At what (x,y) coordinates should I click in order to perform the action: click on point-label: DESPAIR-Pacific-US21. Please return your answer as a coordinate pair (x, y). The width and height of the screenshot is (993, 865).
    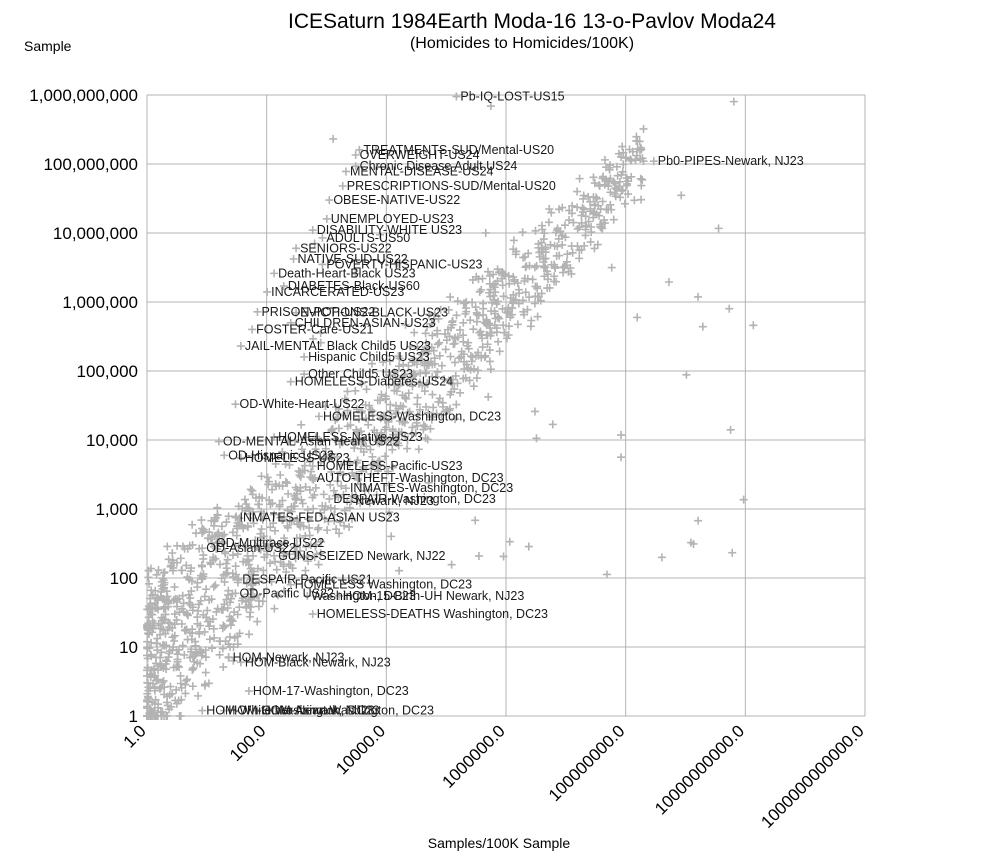
    Looking at the image, I should click on (307, 580).